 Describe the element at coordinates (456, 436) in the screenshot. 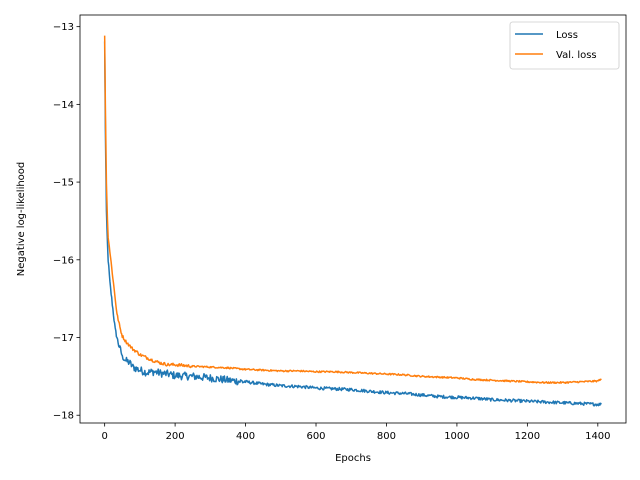

I see `x-tick-label: 1000` at that location.